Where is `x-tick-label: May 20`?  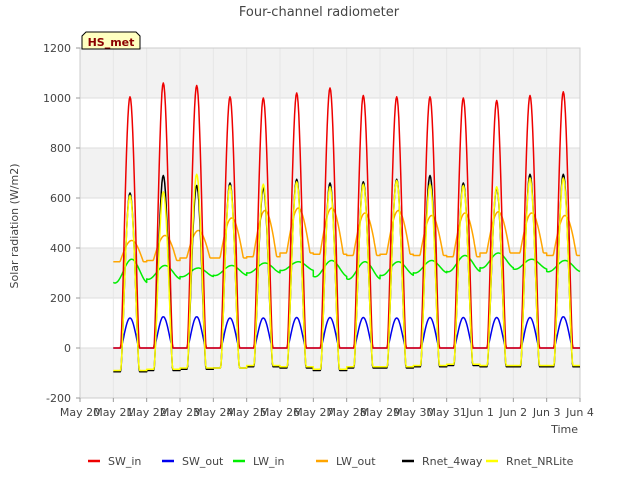 x-tick-label: May 20 is located at coordinates (80, 412).